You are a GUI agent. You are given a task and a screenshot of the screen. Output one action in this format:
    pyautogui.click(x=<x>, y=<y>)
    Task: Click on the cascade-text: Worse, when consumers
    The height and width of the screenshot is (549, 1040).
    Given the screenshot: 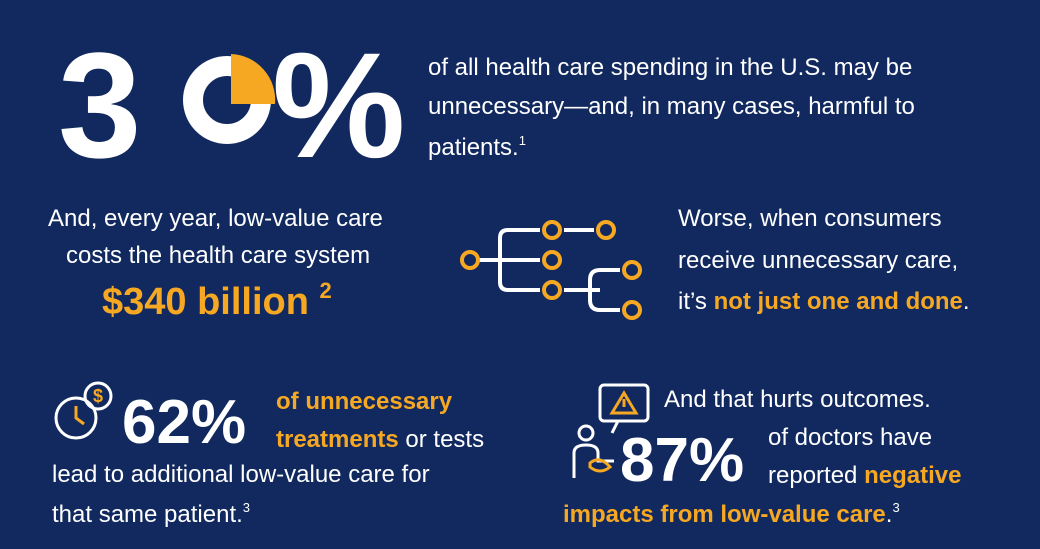 What is the action you would take?
    pyautogui.click(x=810, y=218)
    